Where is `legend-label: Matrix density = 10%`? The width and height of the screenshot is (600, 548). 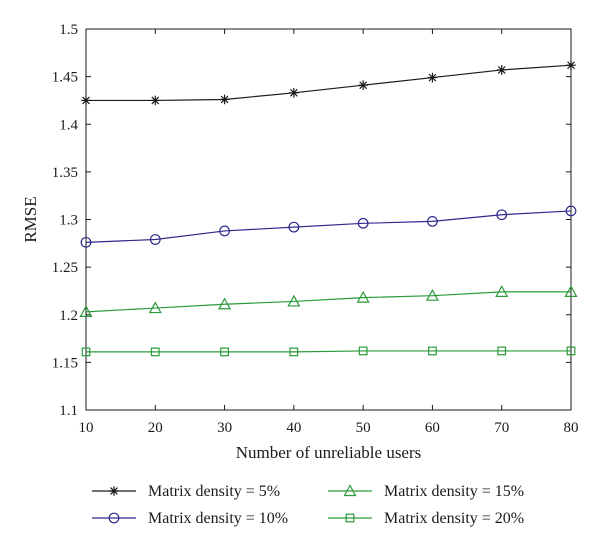
legend-label: Matrix density = 10% is located at coordinates (218, 518).